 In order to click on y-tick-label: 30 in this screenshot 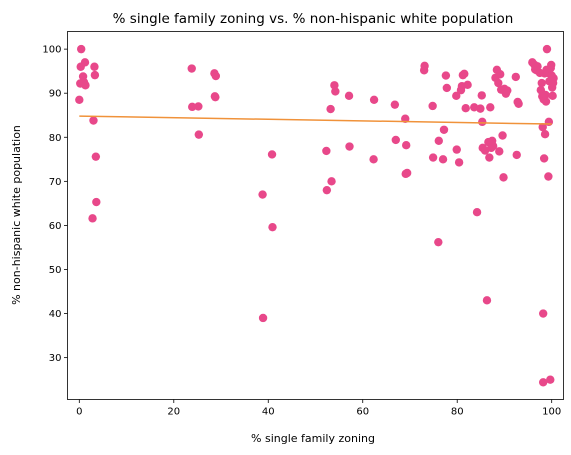, I will do `click(55, 358)`.